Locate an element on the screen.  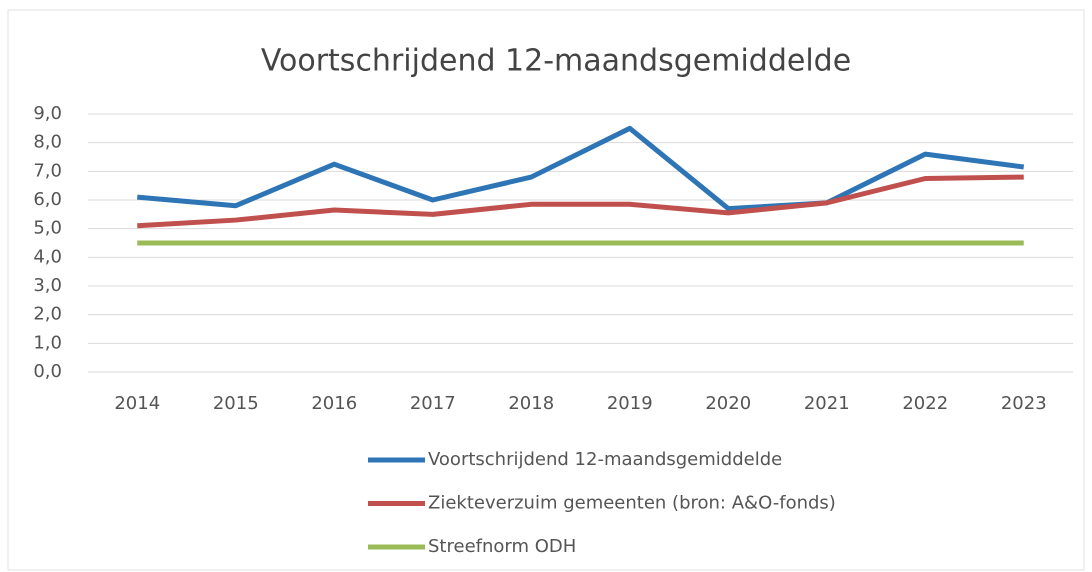
x-tick-label: 2022 is located at coordinates (925, 403).